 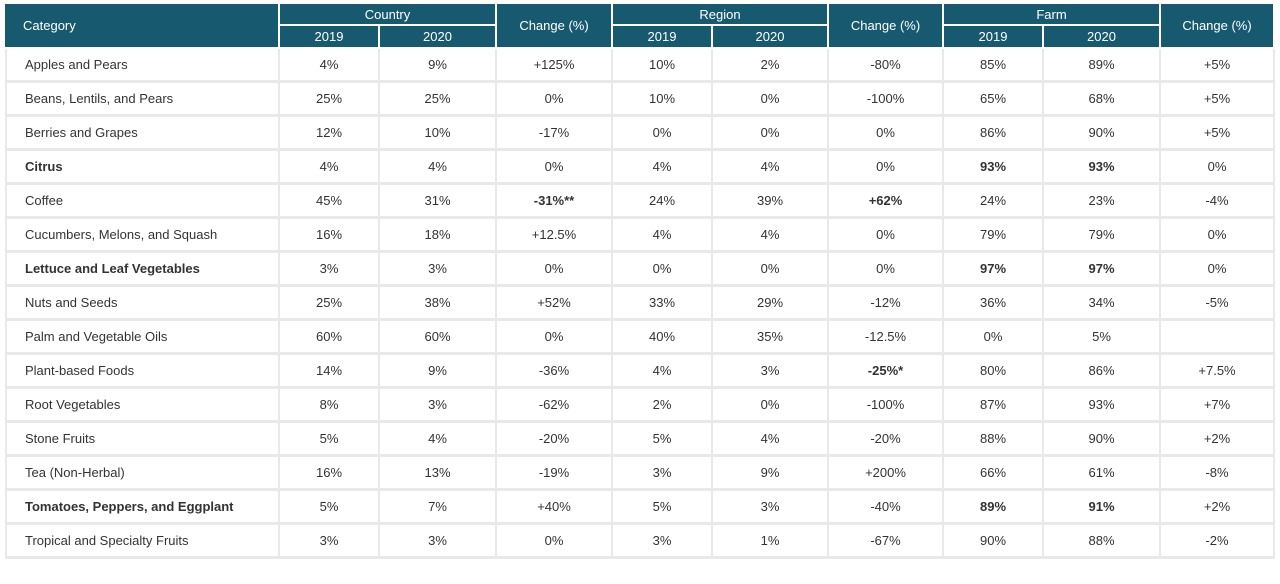 What do you see at coordinates (1218, 202) in the screenshot?
I see `value-cell: -4%` at bounding box center [1218, 202].